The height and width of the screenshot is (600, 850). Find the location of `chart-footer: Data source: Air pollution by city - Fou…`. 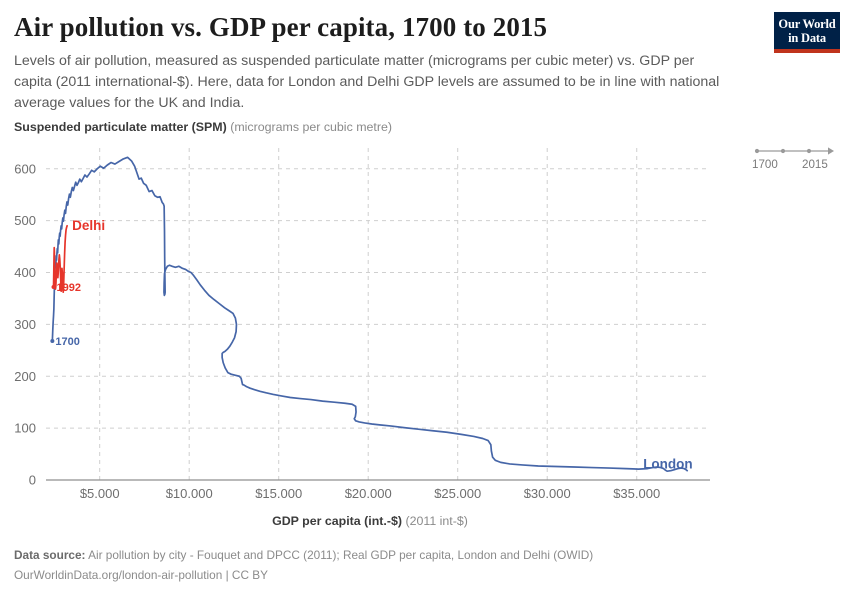

chart-footer: Data source: Air pollution by city - Fou… is located at coordinates (394, 566).